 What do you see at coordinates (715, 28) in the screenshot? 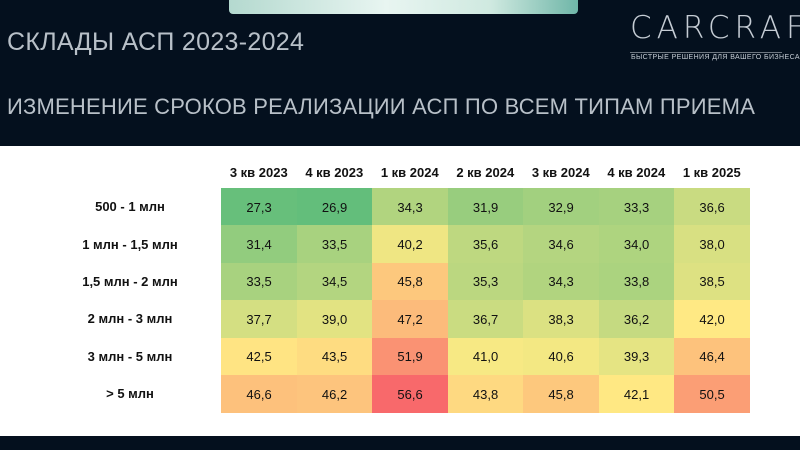
I see `logo-wordmark: CARCRAFT` at bounding box center [715, 28].